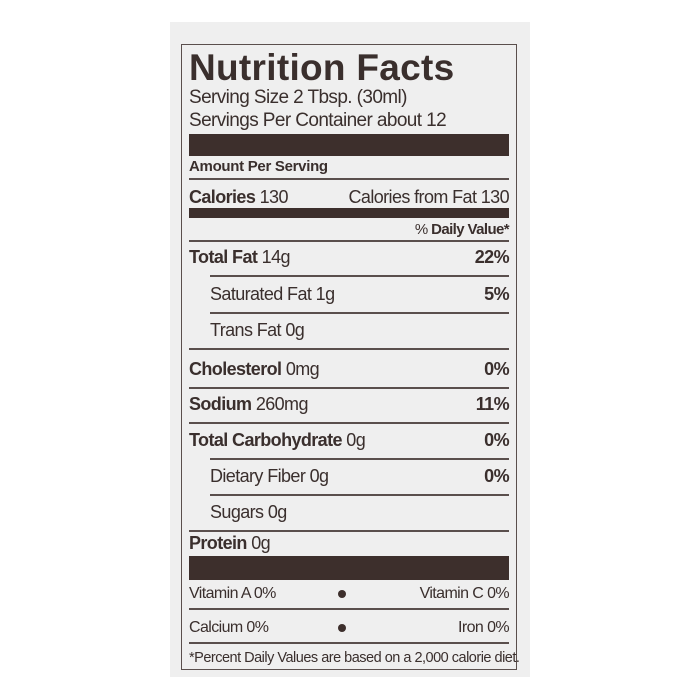 Image resolution: width=700 pixels, height=700 pixels. What do you see at coordinates (282, 404) in the screenshot?
I see `nutrient-amount: 260mg` at bounding box center [282, 404].